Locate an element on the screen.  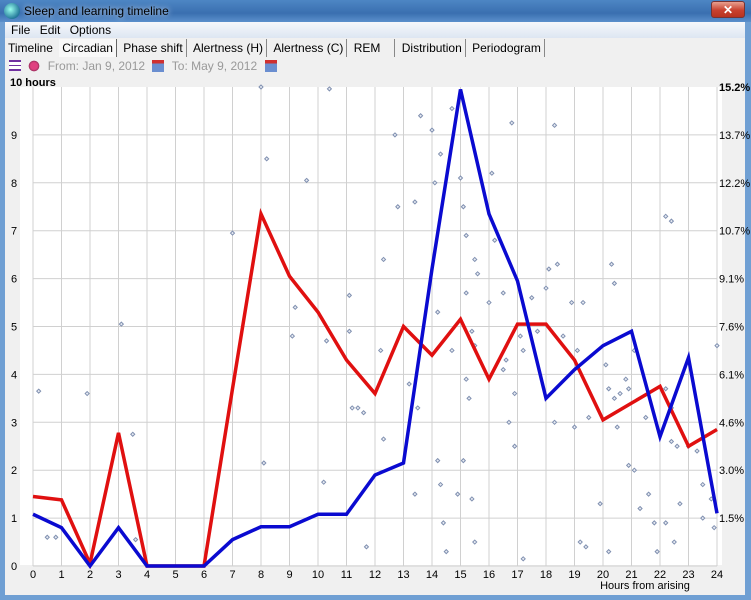
to-date: To: May 9, 2012 is located at coordinates (214, 65).